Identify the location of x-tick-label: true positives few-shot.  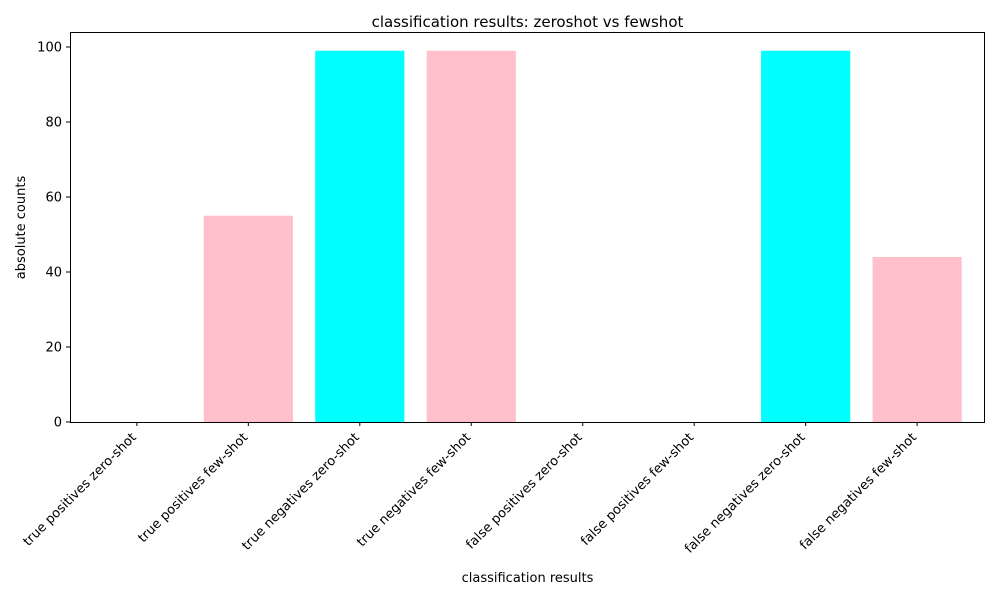
(193, 488).